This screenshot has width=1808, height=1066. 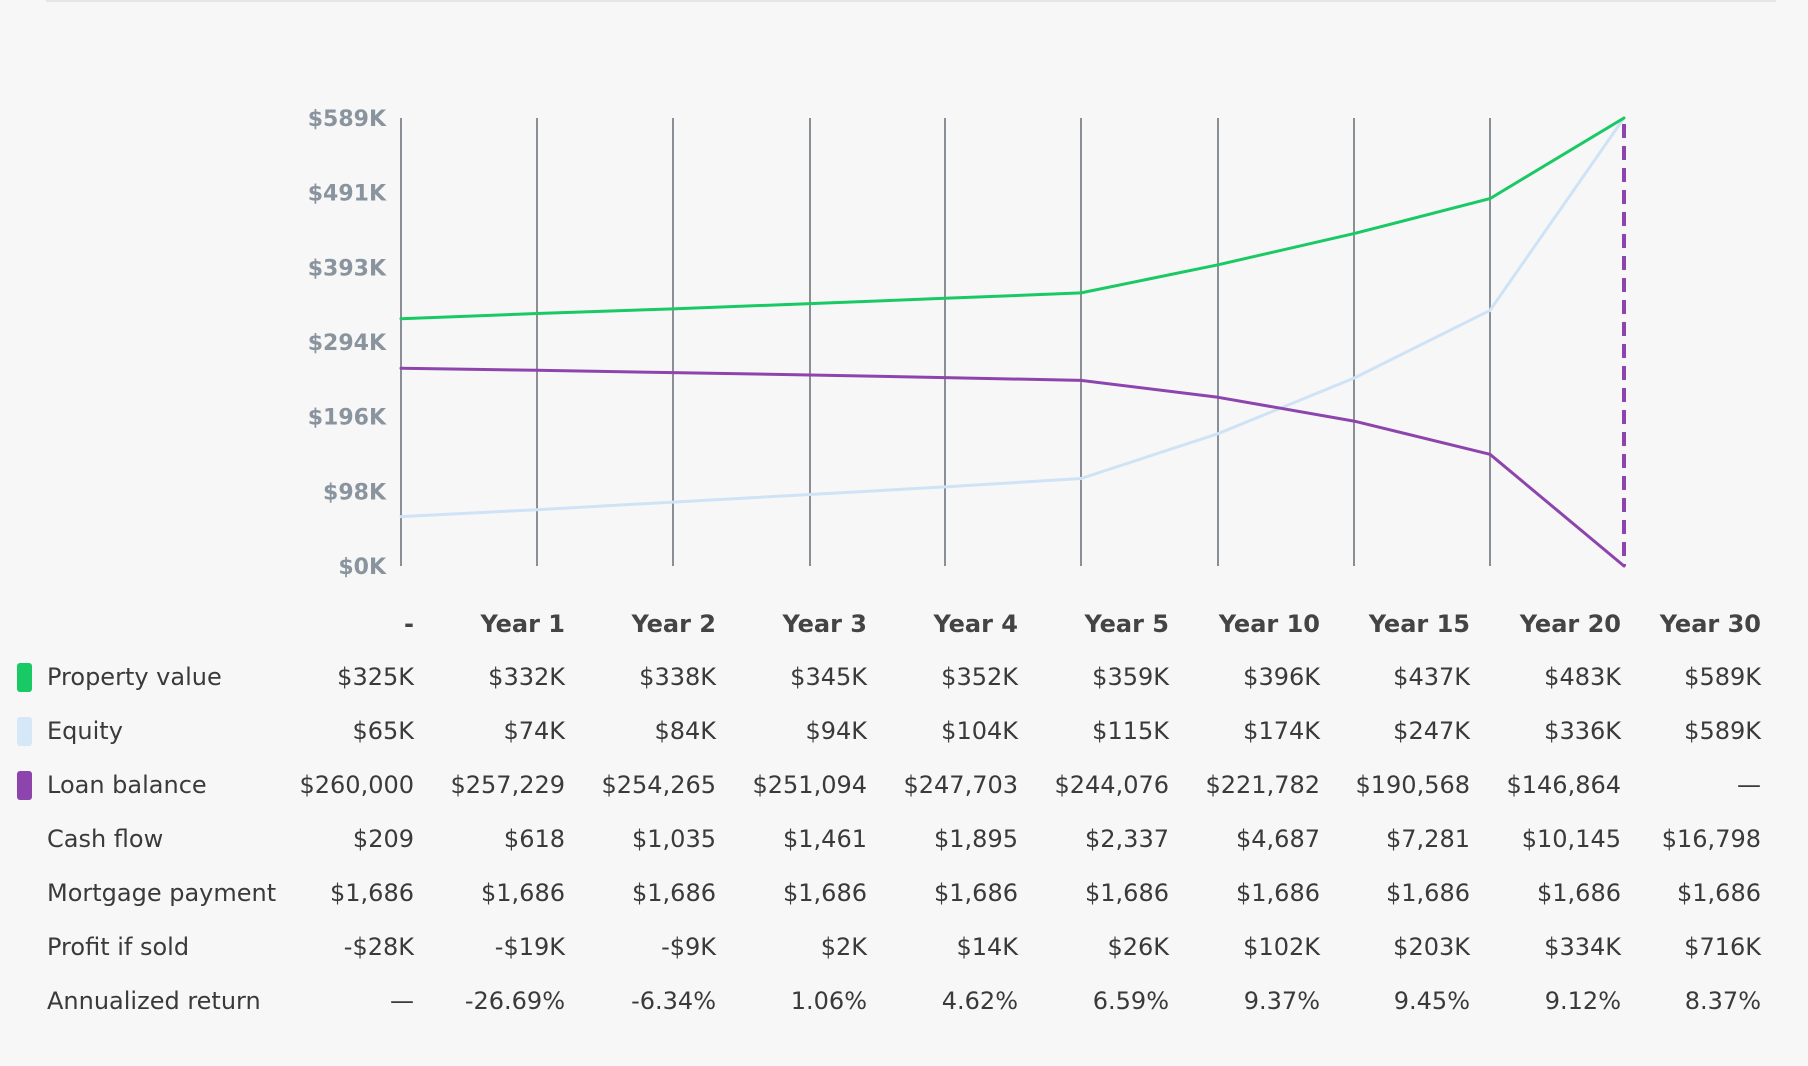 What do you see at coordinates (105, 839) in the screenshot?
I see `row-label: Cash flow` at bounding box center [105, 839].